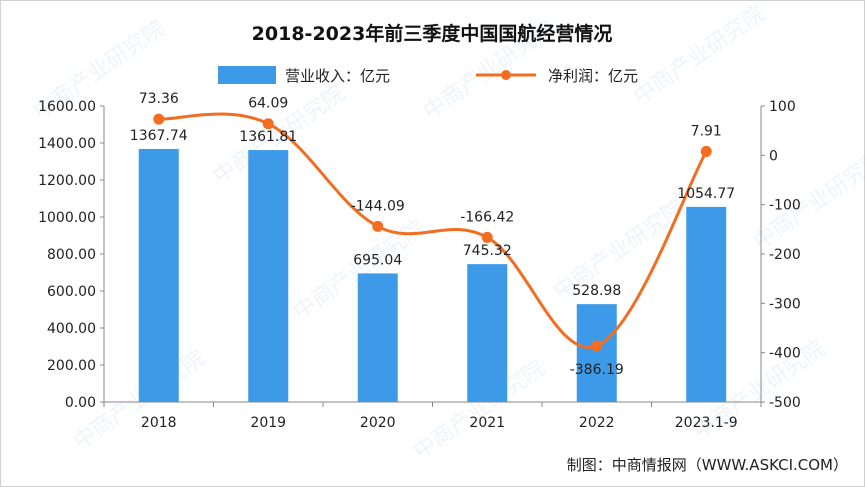 The height and width of the screenshot is (487, 865). Describe the element at coordinates (159, 136) in the screenshot. I see `bar-value-label: 1367.74` at that location.